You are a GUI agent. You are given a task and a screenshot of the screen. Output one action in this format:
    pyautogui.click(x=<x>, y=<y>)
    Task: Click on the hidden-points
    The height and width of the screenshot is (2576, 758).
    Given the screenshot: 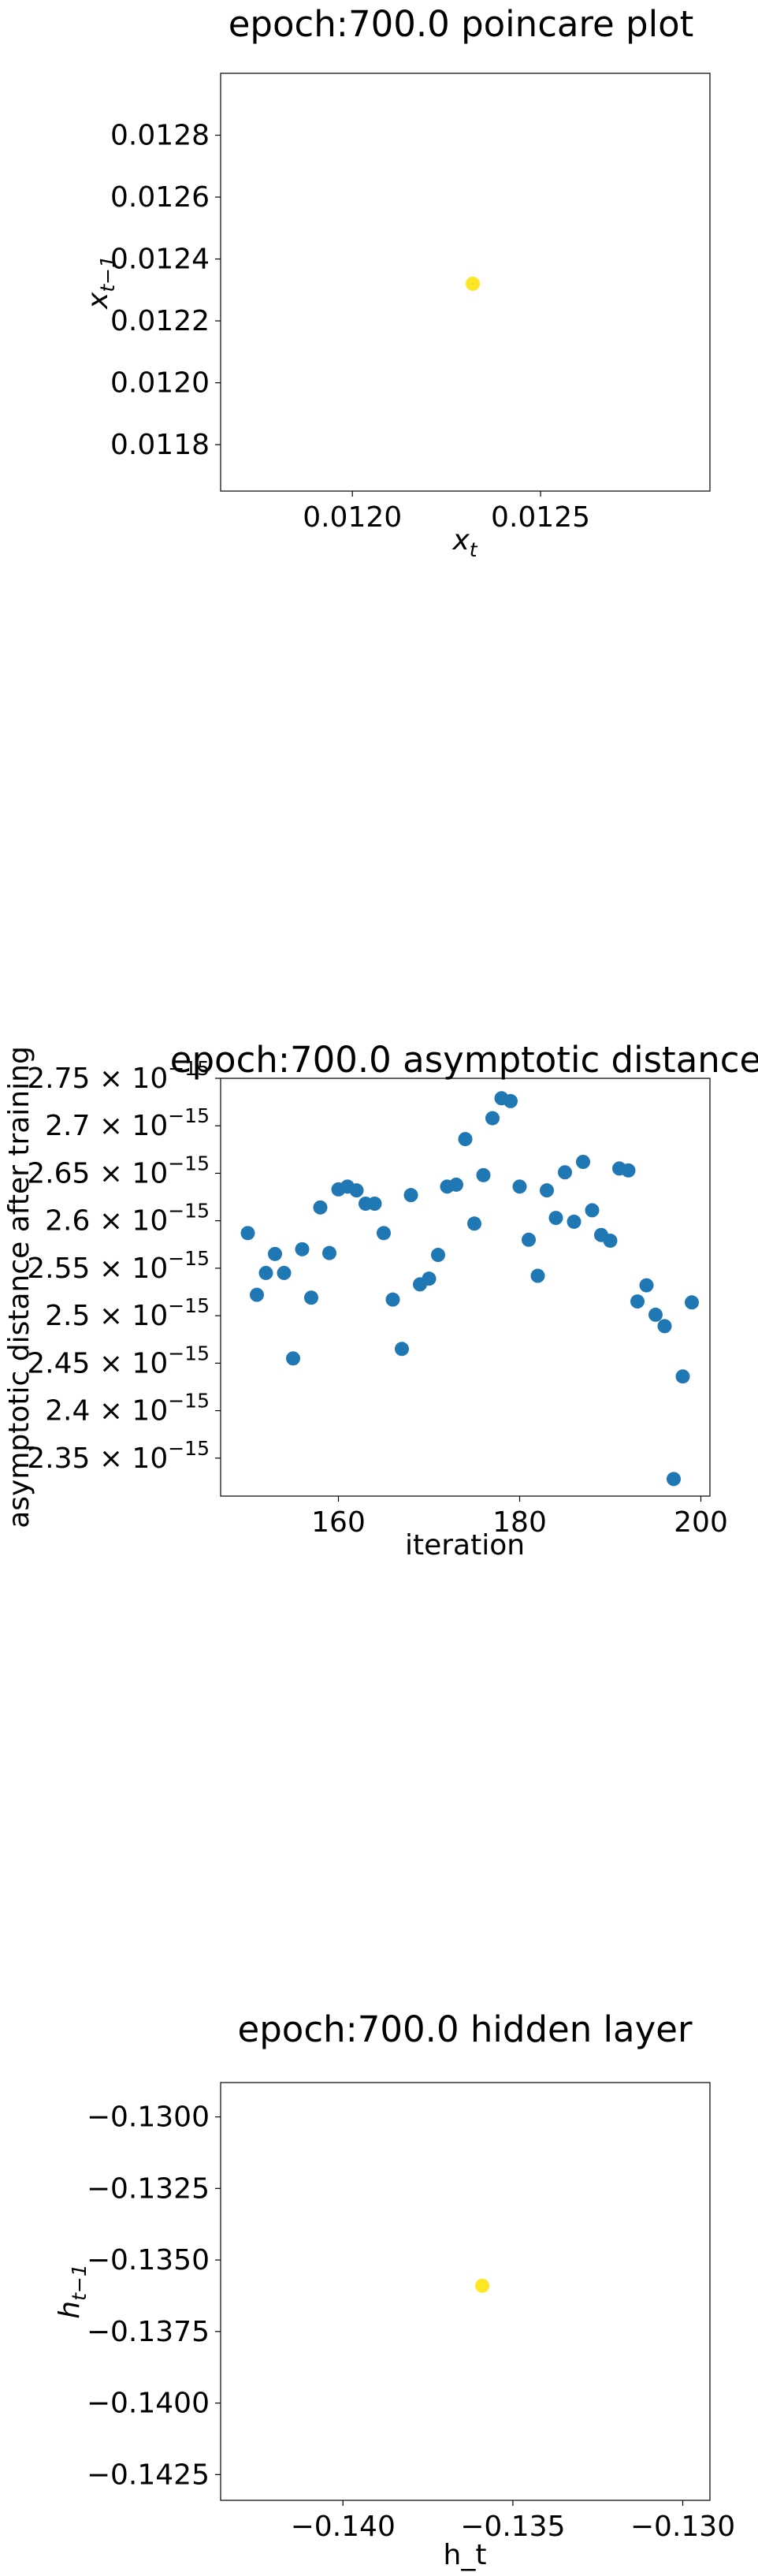 What is the action you would take?
    pyautogui.click(x=482, y=2285)
    